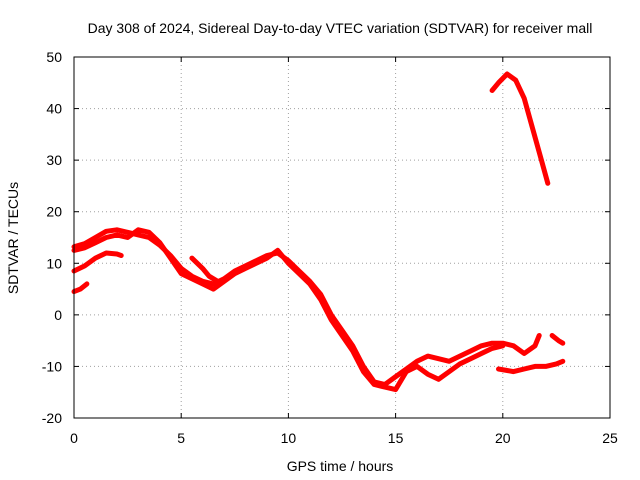 The image size is (640, 480). Describe the element at coordinates (80, 288) in the screenshot. I see `series-arc-start-fragment` at that location.